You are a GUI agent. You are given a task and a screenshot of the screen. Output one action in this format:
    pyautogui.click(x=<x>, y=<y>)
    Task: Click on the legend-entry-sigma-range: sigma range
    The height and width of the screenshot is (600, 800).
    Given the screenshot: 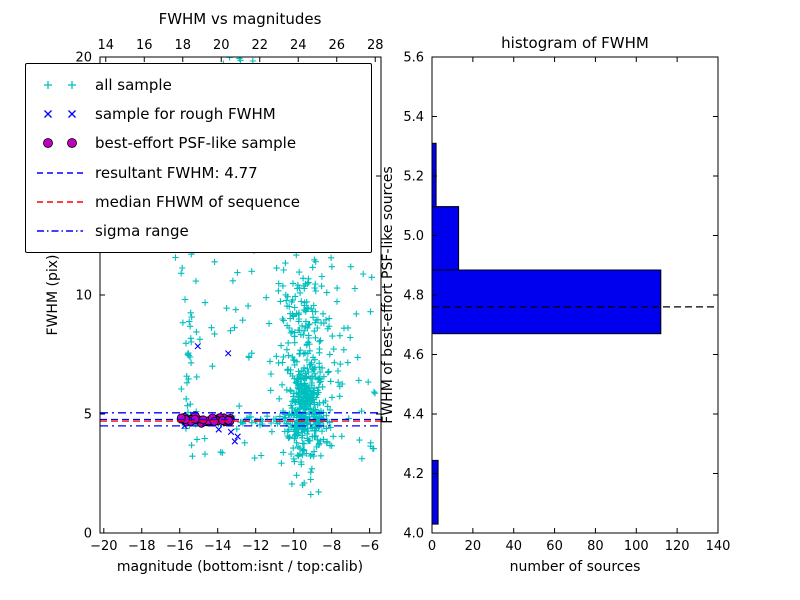 What is the action you would take?
    pyautogui.click(x=198, y=231)
    